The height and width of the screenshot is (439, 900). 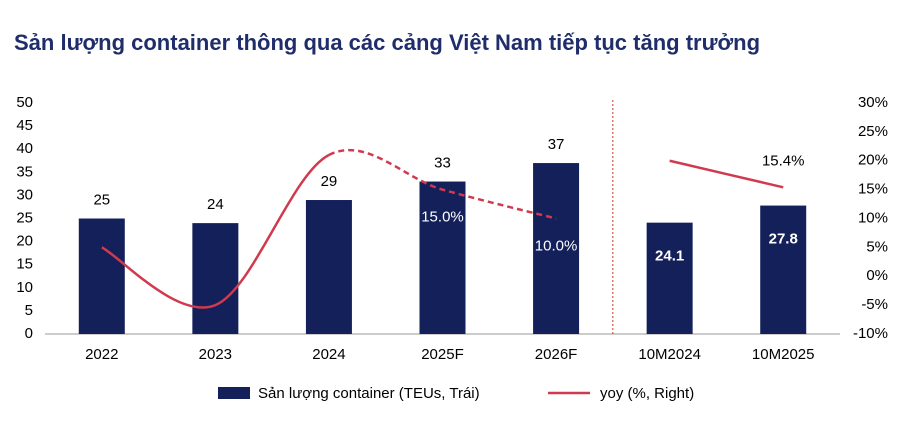 What do you see at coordinates (29, 310) in the screenshot?
I see `y-tick-label: 5` at bounding box center [29, 310].